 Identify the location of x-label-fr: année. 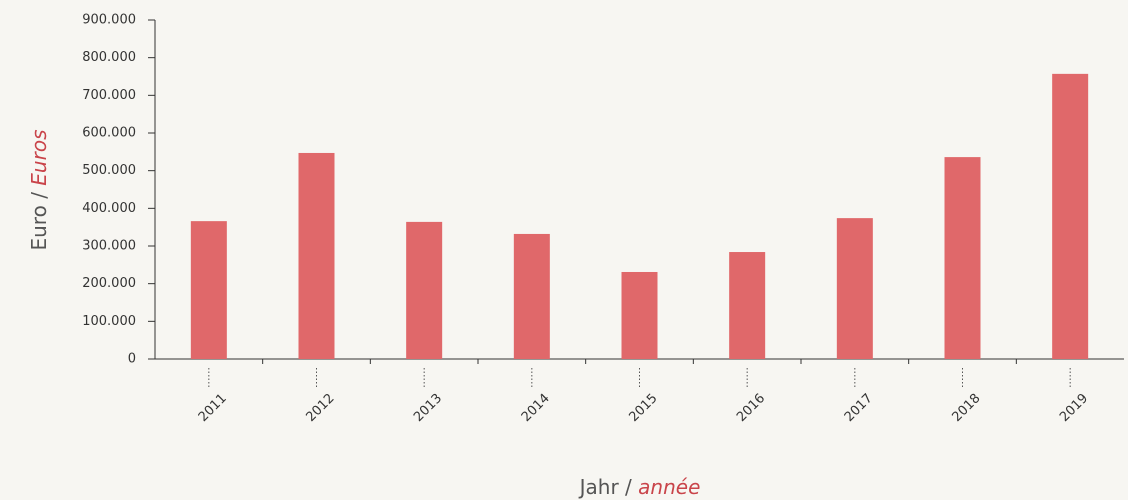
(669, 487).